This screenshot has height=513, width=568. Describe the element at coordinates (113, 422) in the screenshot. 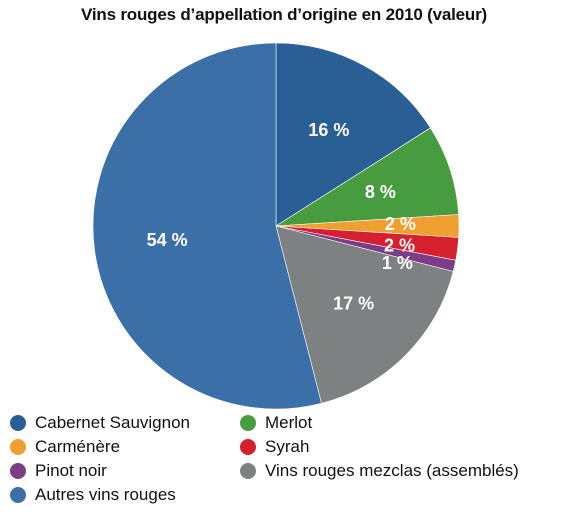

I see `legend-label: Cabernet Sauvignon` at that location.